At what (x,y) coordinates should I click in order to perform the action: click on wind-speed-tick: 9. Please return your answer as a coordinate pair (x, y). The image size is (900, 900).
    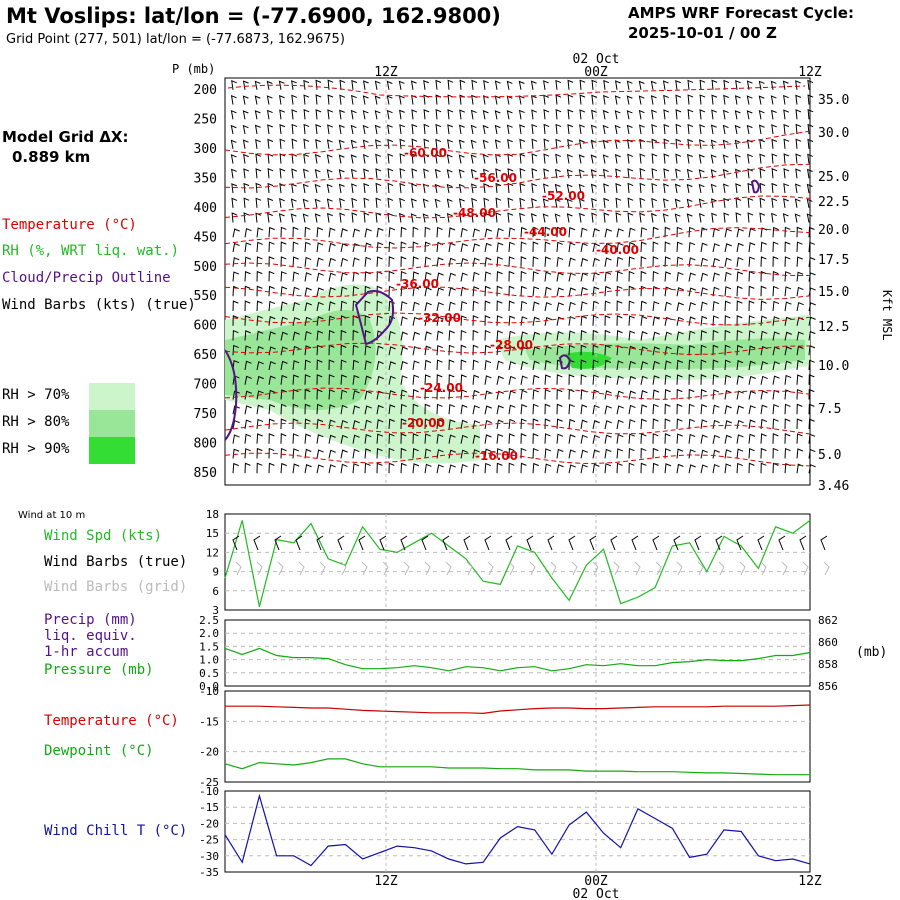
    Looking at the image, I should click on (215, 572).